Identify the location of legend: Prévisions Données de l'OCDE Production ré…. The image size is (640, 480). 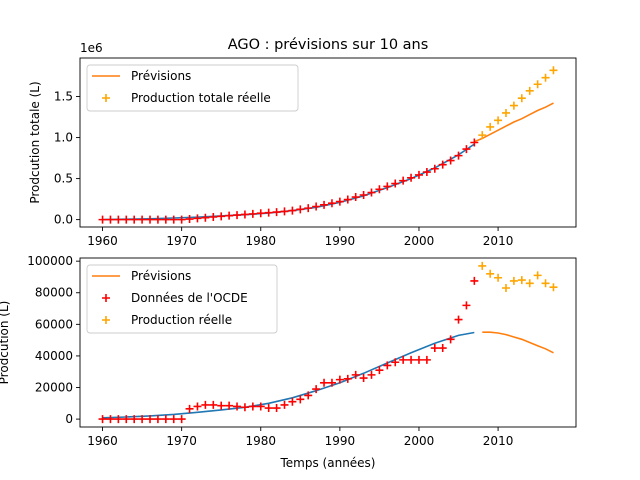
(182, 299).